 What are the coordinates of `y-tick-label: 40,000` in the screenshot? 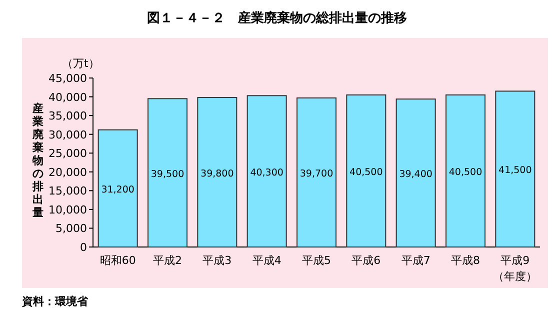 It's located at (67, 97).